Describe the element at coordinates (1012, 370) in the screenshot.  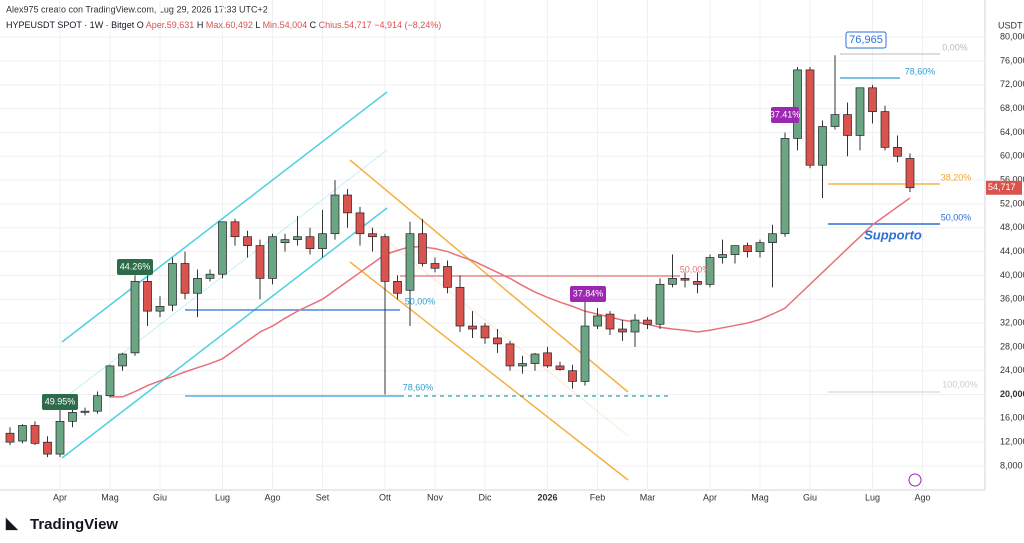
I see `y-tick-label: 24,000` at that location.